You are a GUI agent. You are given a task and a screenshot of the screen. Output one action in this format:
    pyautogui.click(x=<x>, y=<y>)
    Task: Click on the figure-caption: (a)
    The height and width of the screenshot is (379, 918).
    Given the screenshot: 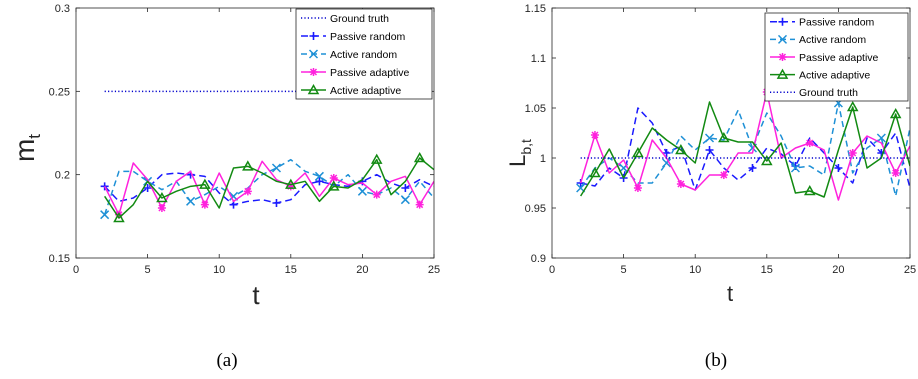 What is the action you would take?
    pyautogui.click(x=226, y=360)
    